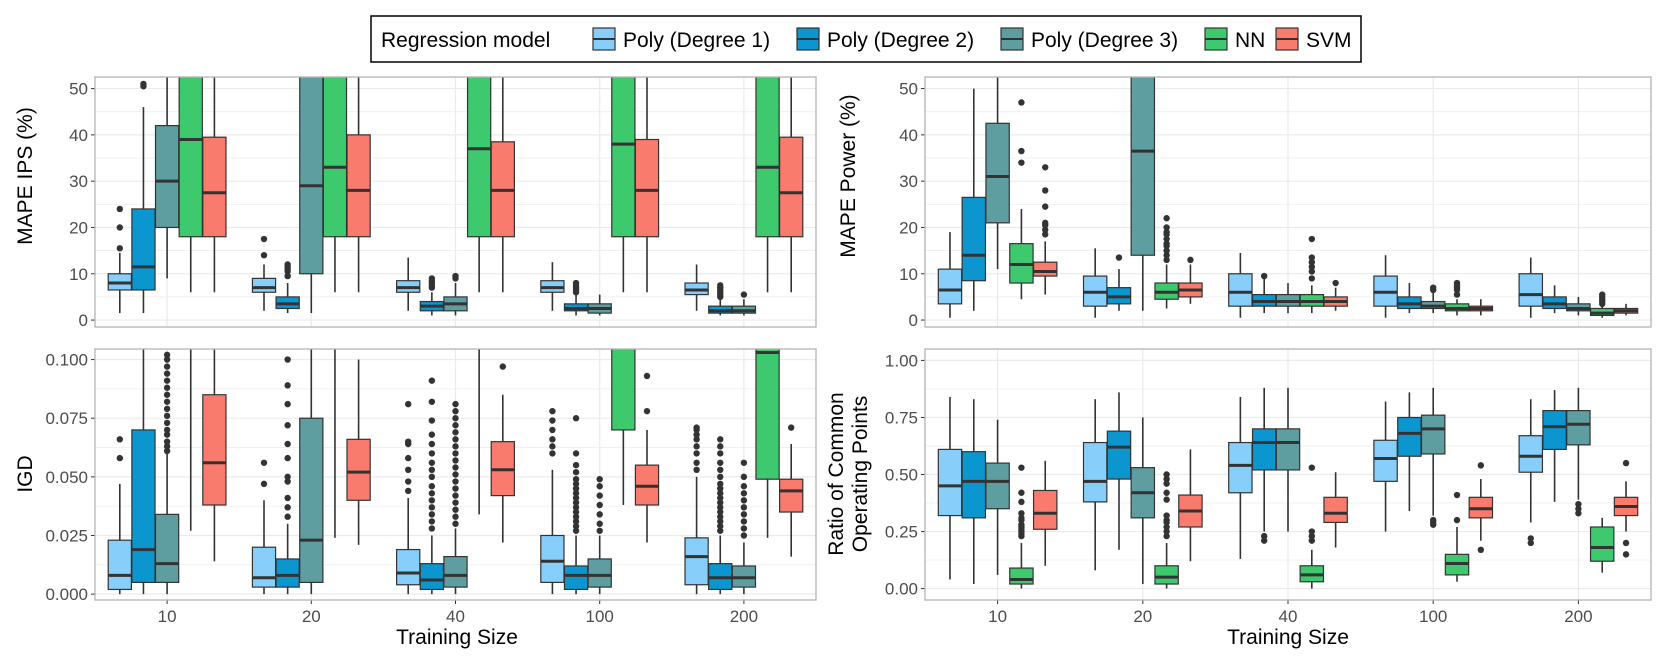  What do you see at coordinates (901, 360) in the screenshot?
I see `y-tick-label: 1.00` at bounding box center [901, 360].